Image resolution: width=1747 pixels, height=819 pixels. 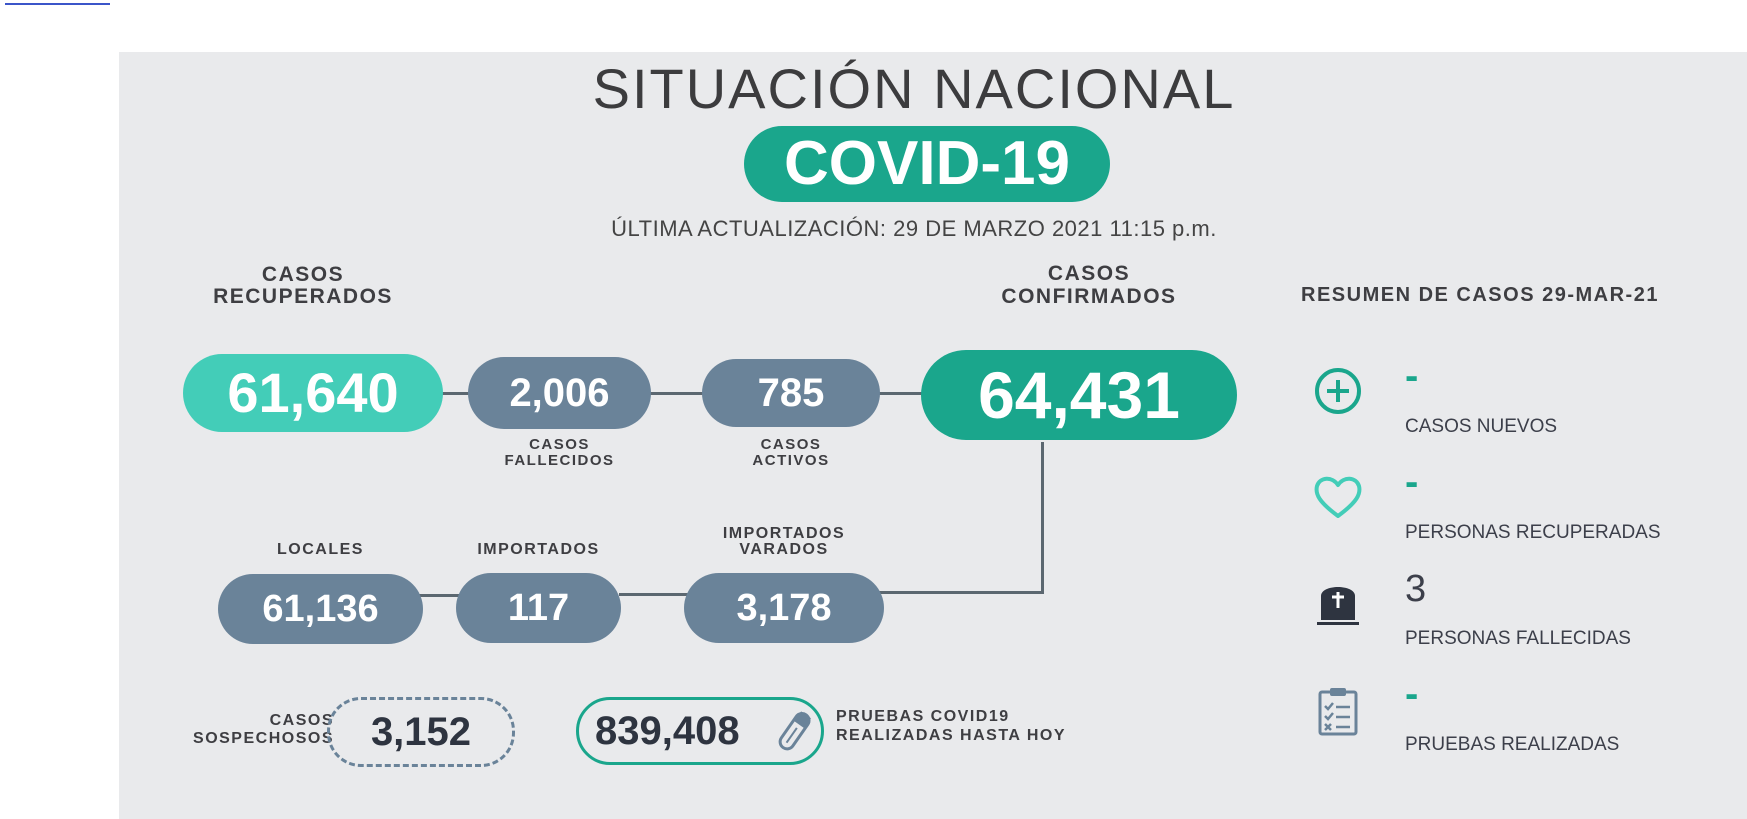 What do you see at coordinates (313, 393) in the screenshot?
I see `recuperados-value: 61,640` at bounding box center [313, 393].